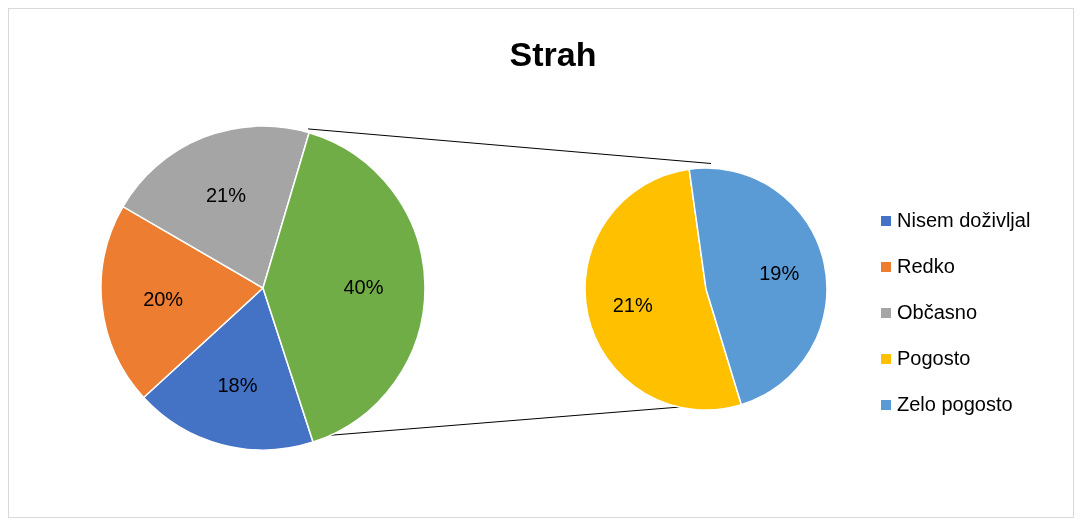 The image size is (1082, 526). Describe the element at coordinates (937, 312) in the screenshot. I see `legend-label: Občasno` at that location.